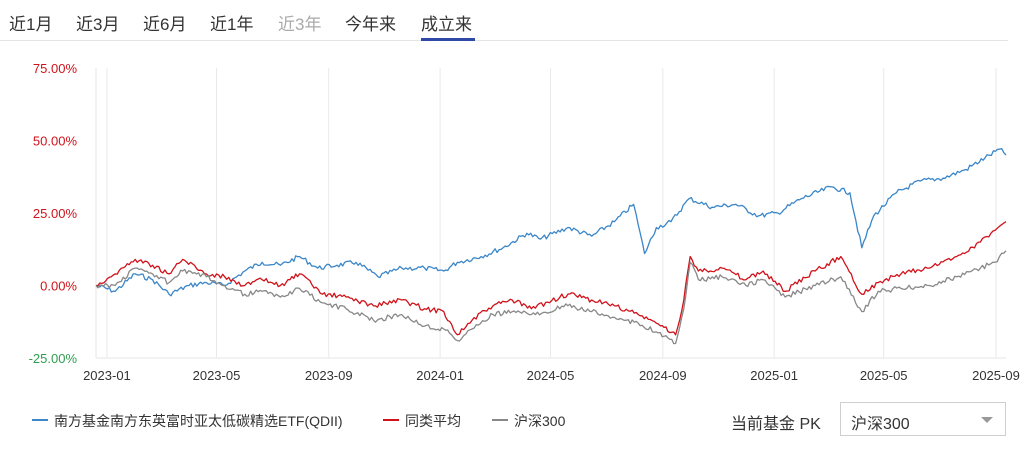  Describe the element at coordinates (884, 375) in the screenshot. I see `x-tick-label: 2025-05` at that location.